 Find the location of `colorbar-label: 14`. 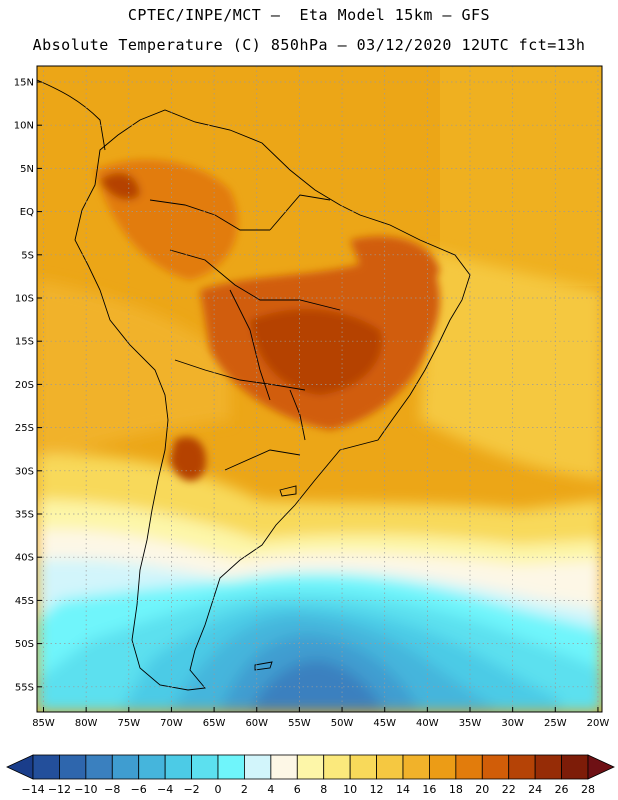

colorbar-label: 14 is located at coordinates (403, 789).